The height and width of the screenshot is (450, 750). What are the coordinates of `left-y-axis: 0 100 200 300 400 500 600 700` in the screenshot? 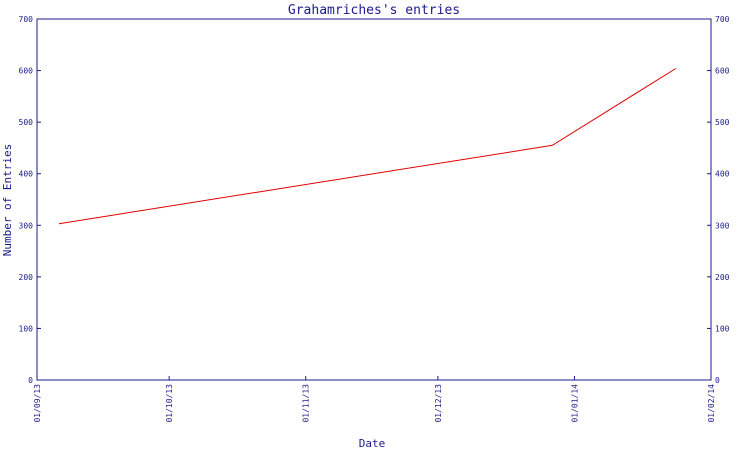 It's located at (30, 200).